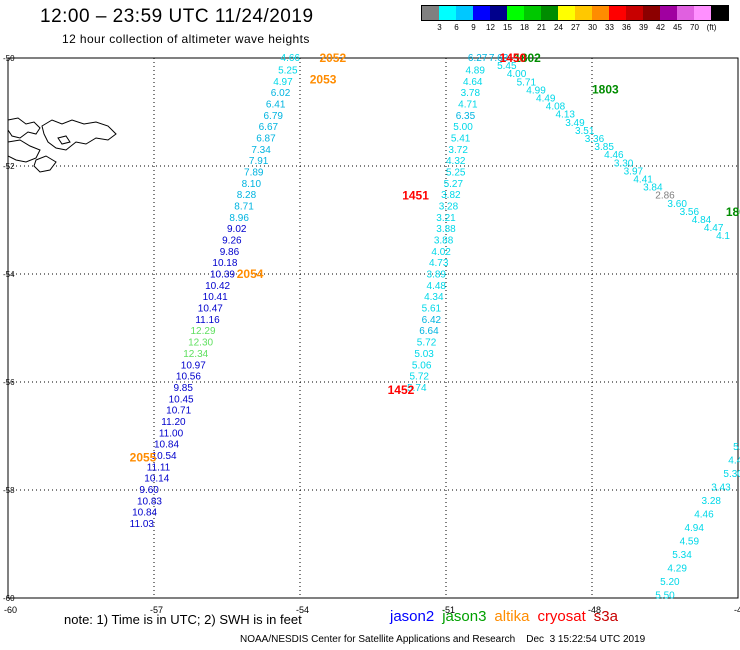 The height and width of the screenshot is (650, 740). Describe the element at coordinates (276, 104) in the screenshot. I see `wave-height-value: 6.41` at that location.